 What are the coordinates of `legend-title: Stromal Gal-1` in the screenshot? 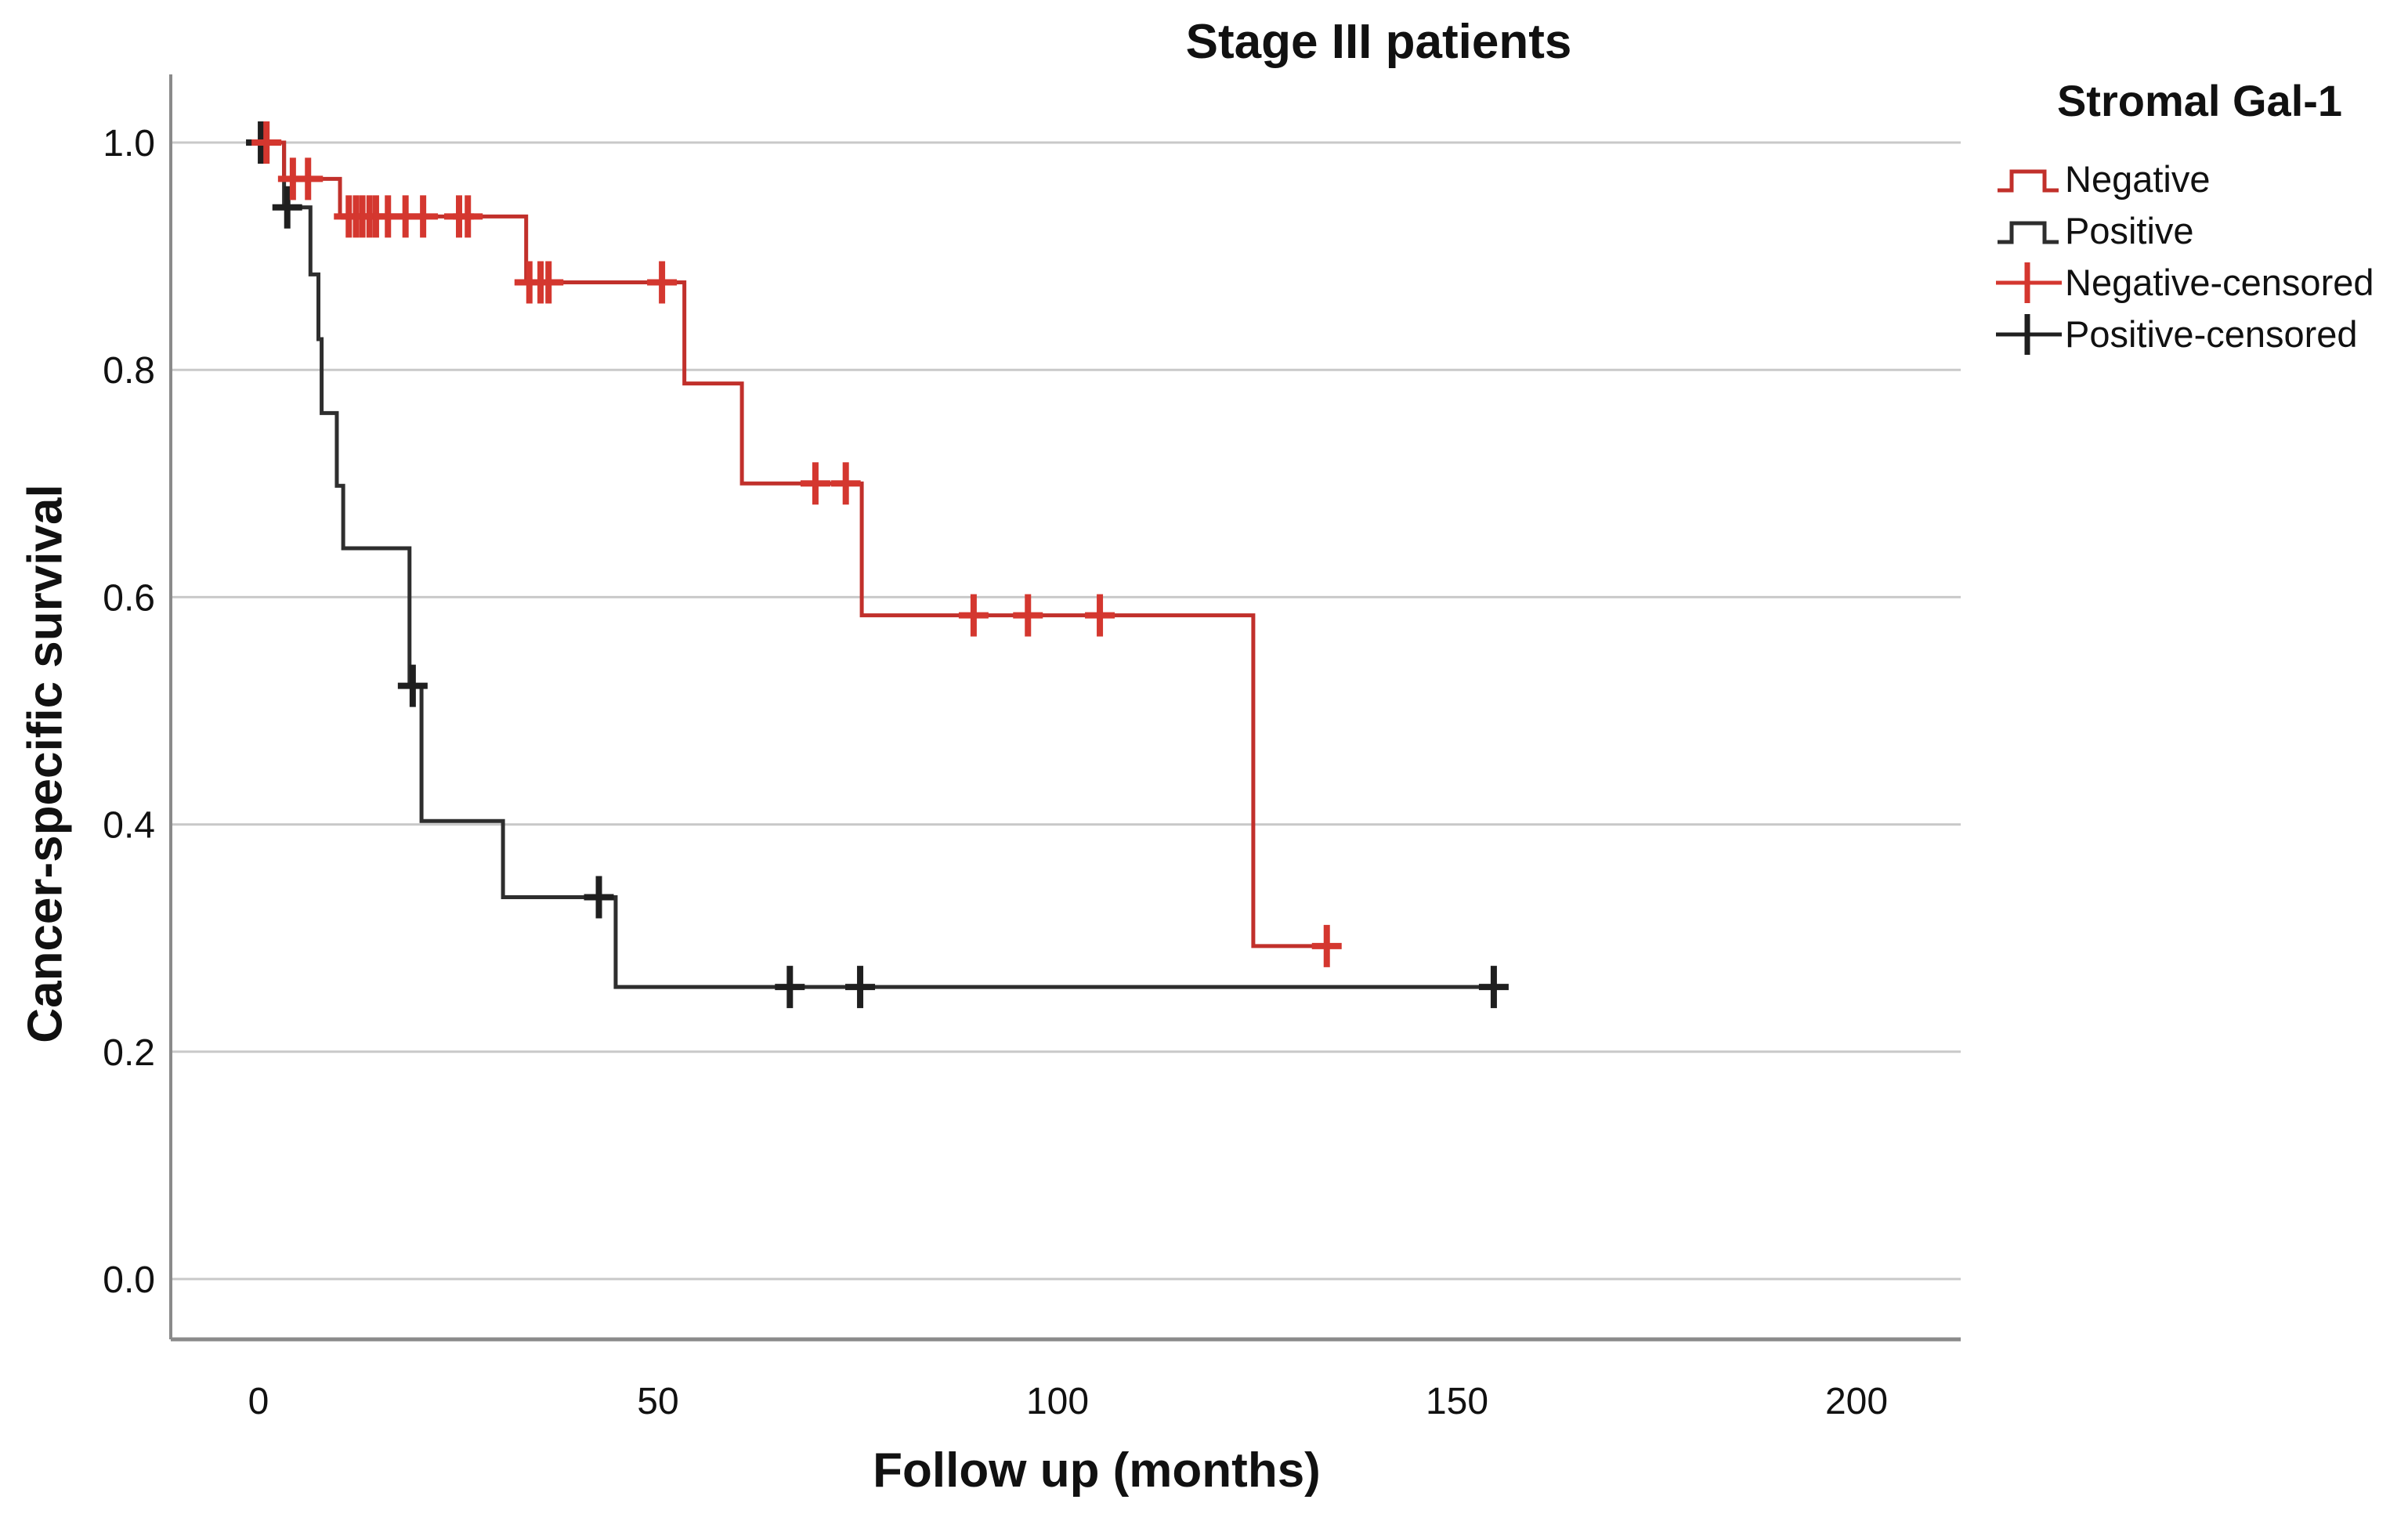 It's located at (2199, 100).